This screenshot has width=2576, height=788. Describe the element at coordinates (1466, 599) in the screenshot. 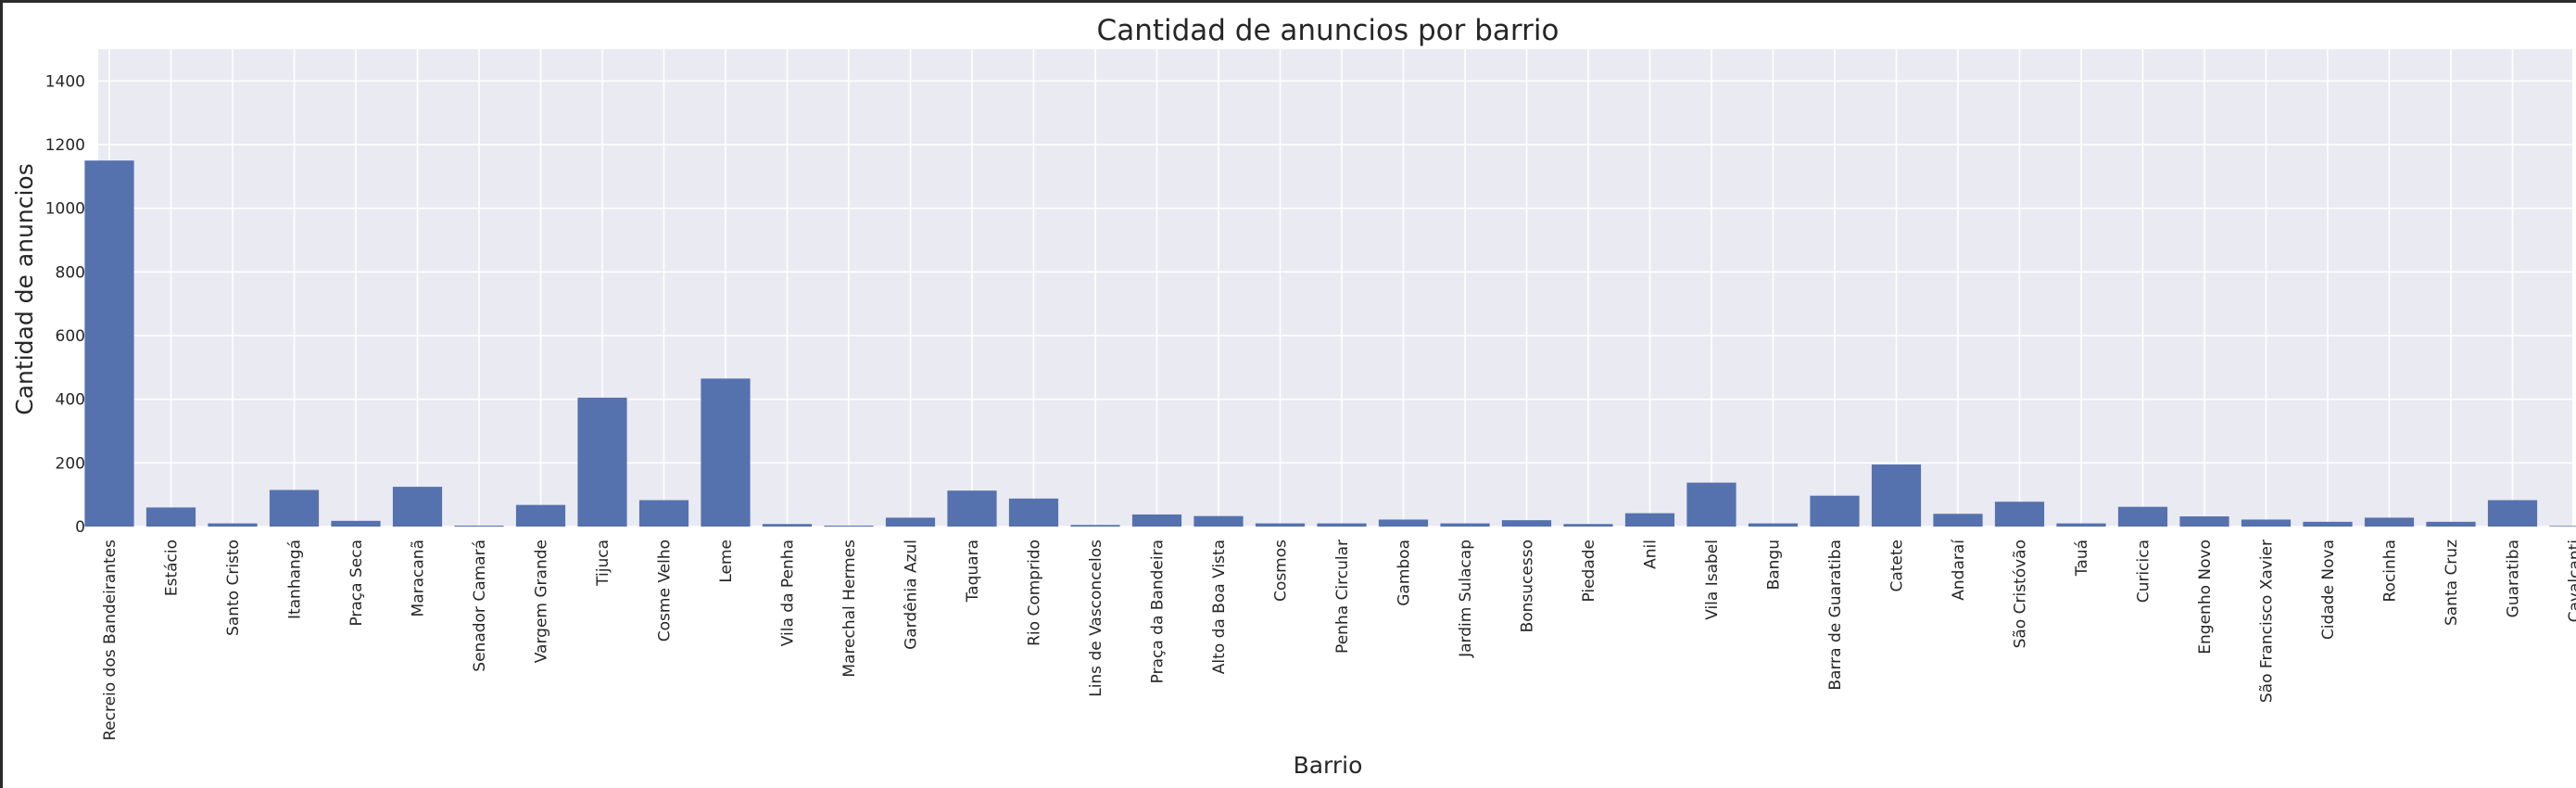

I see `x-tick-label: Jardim Sulacap` at that location.